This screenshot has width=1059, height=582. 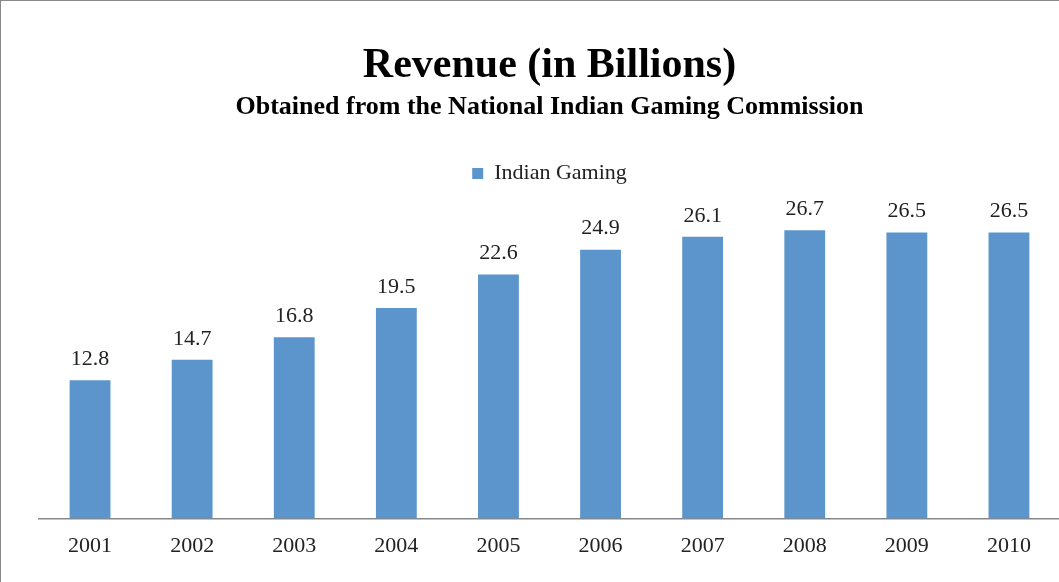 I want to click on x-tick-label: 2003, so click(x=294, y=544).